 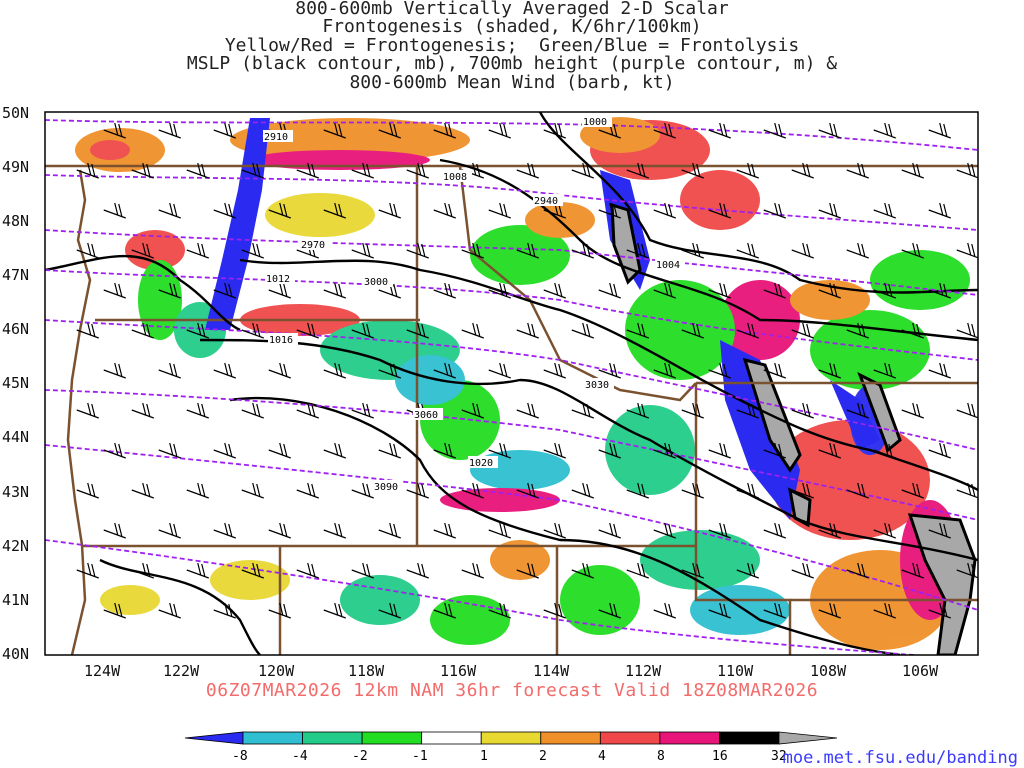 What do you see at coordinates (900, 758) in the screenshot?
I see `source-url-link: moe.met.fsu.edu/banding` at bounding box center [900, 758].